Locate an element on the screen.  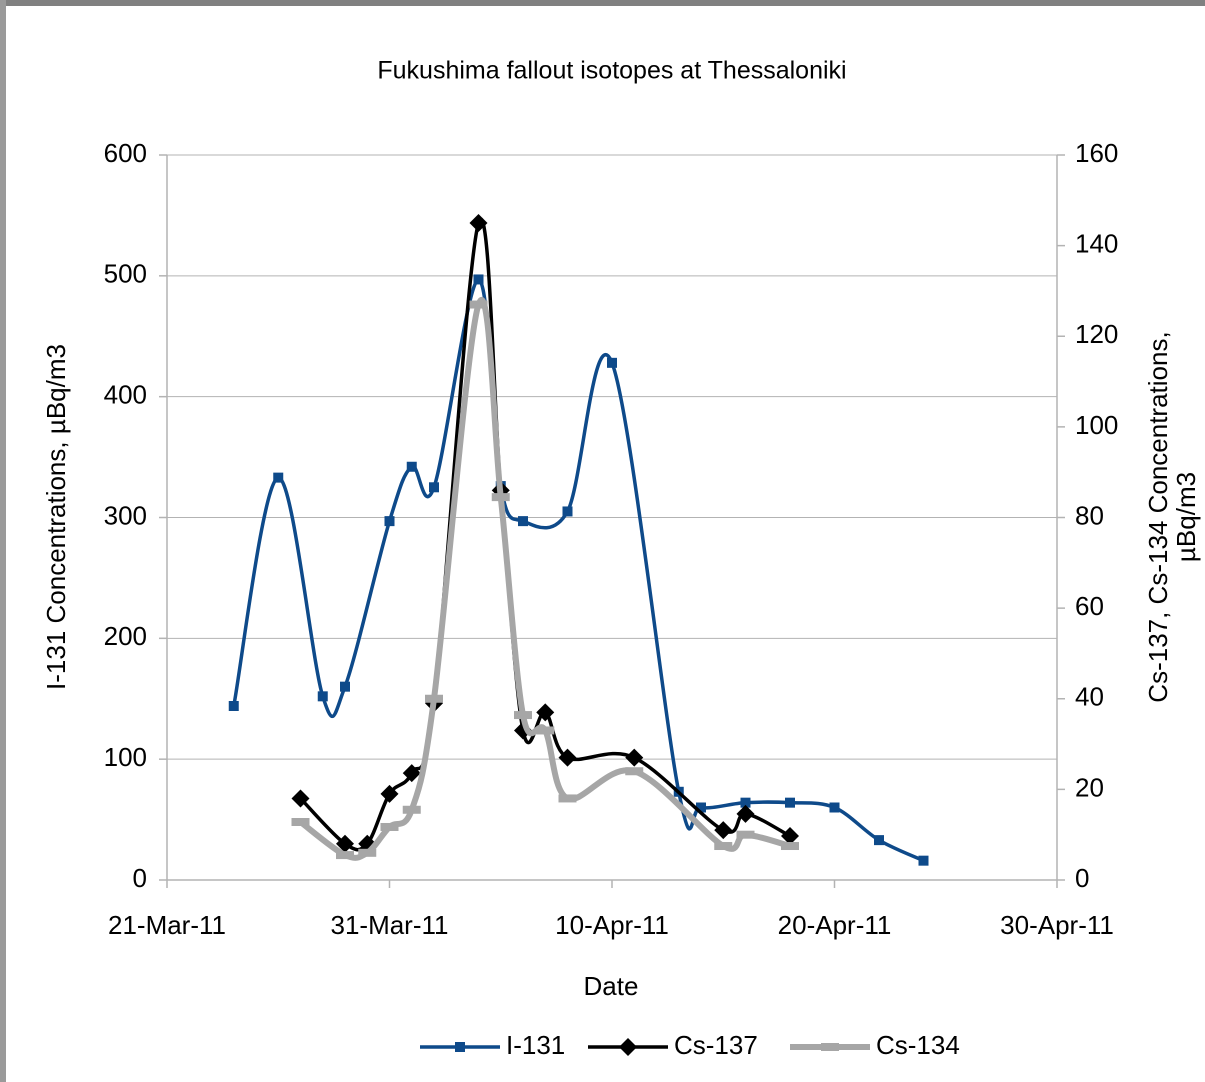
y2-axis-label: Cs-137, Cs-134 Concentrations, is located at coordinates (1158, 516).